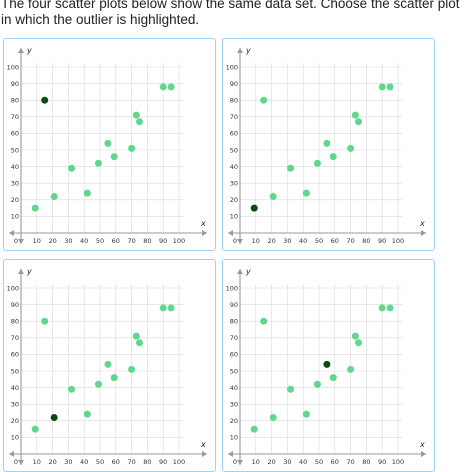 Image resolution: width=474 pixels, height=472 pixels. What do you see at coordinates (321, 148) in the screenshot?
I see `grid-lines` at bounding box center [321, 148].